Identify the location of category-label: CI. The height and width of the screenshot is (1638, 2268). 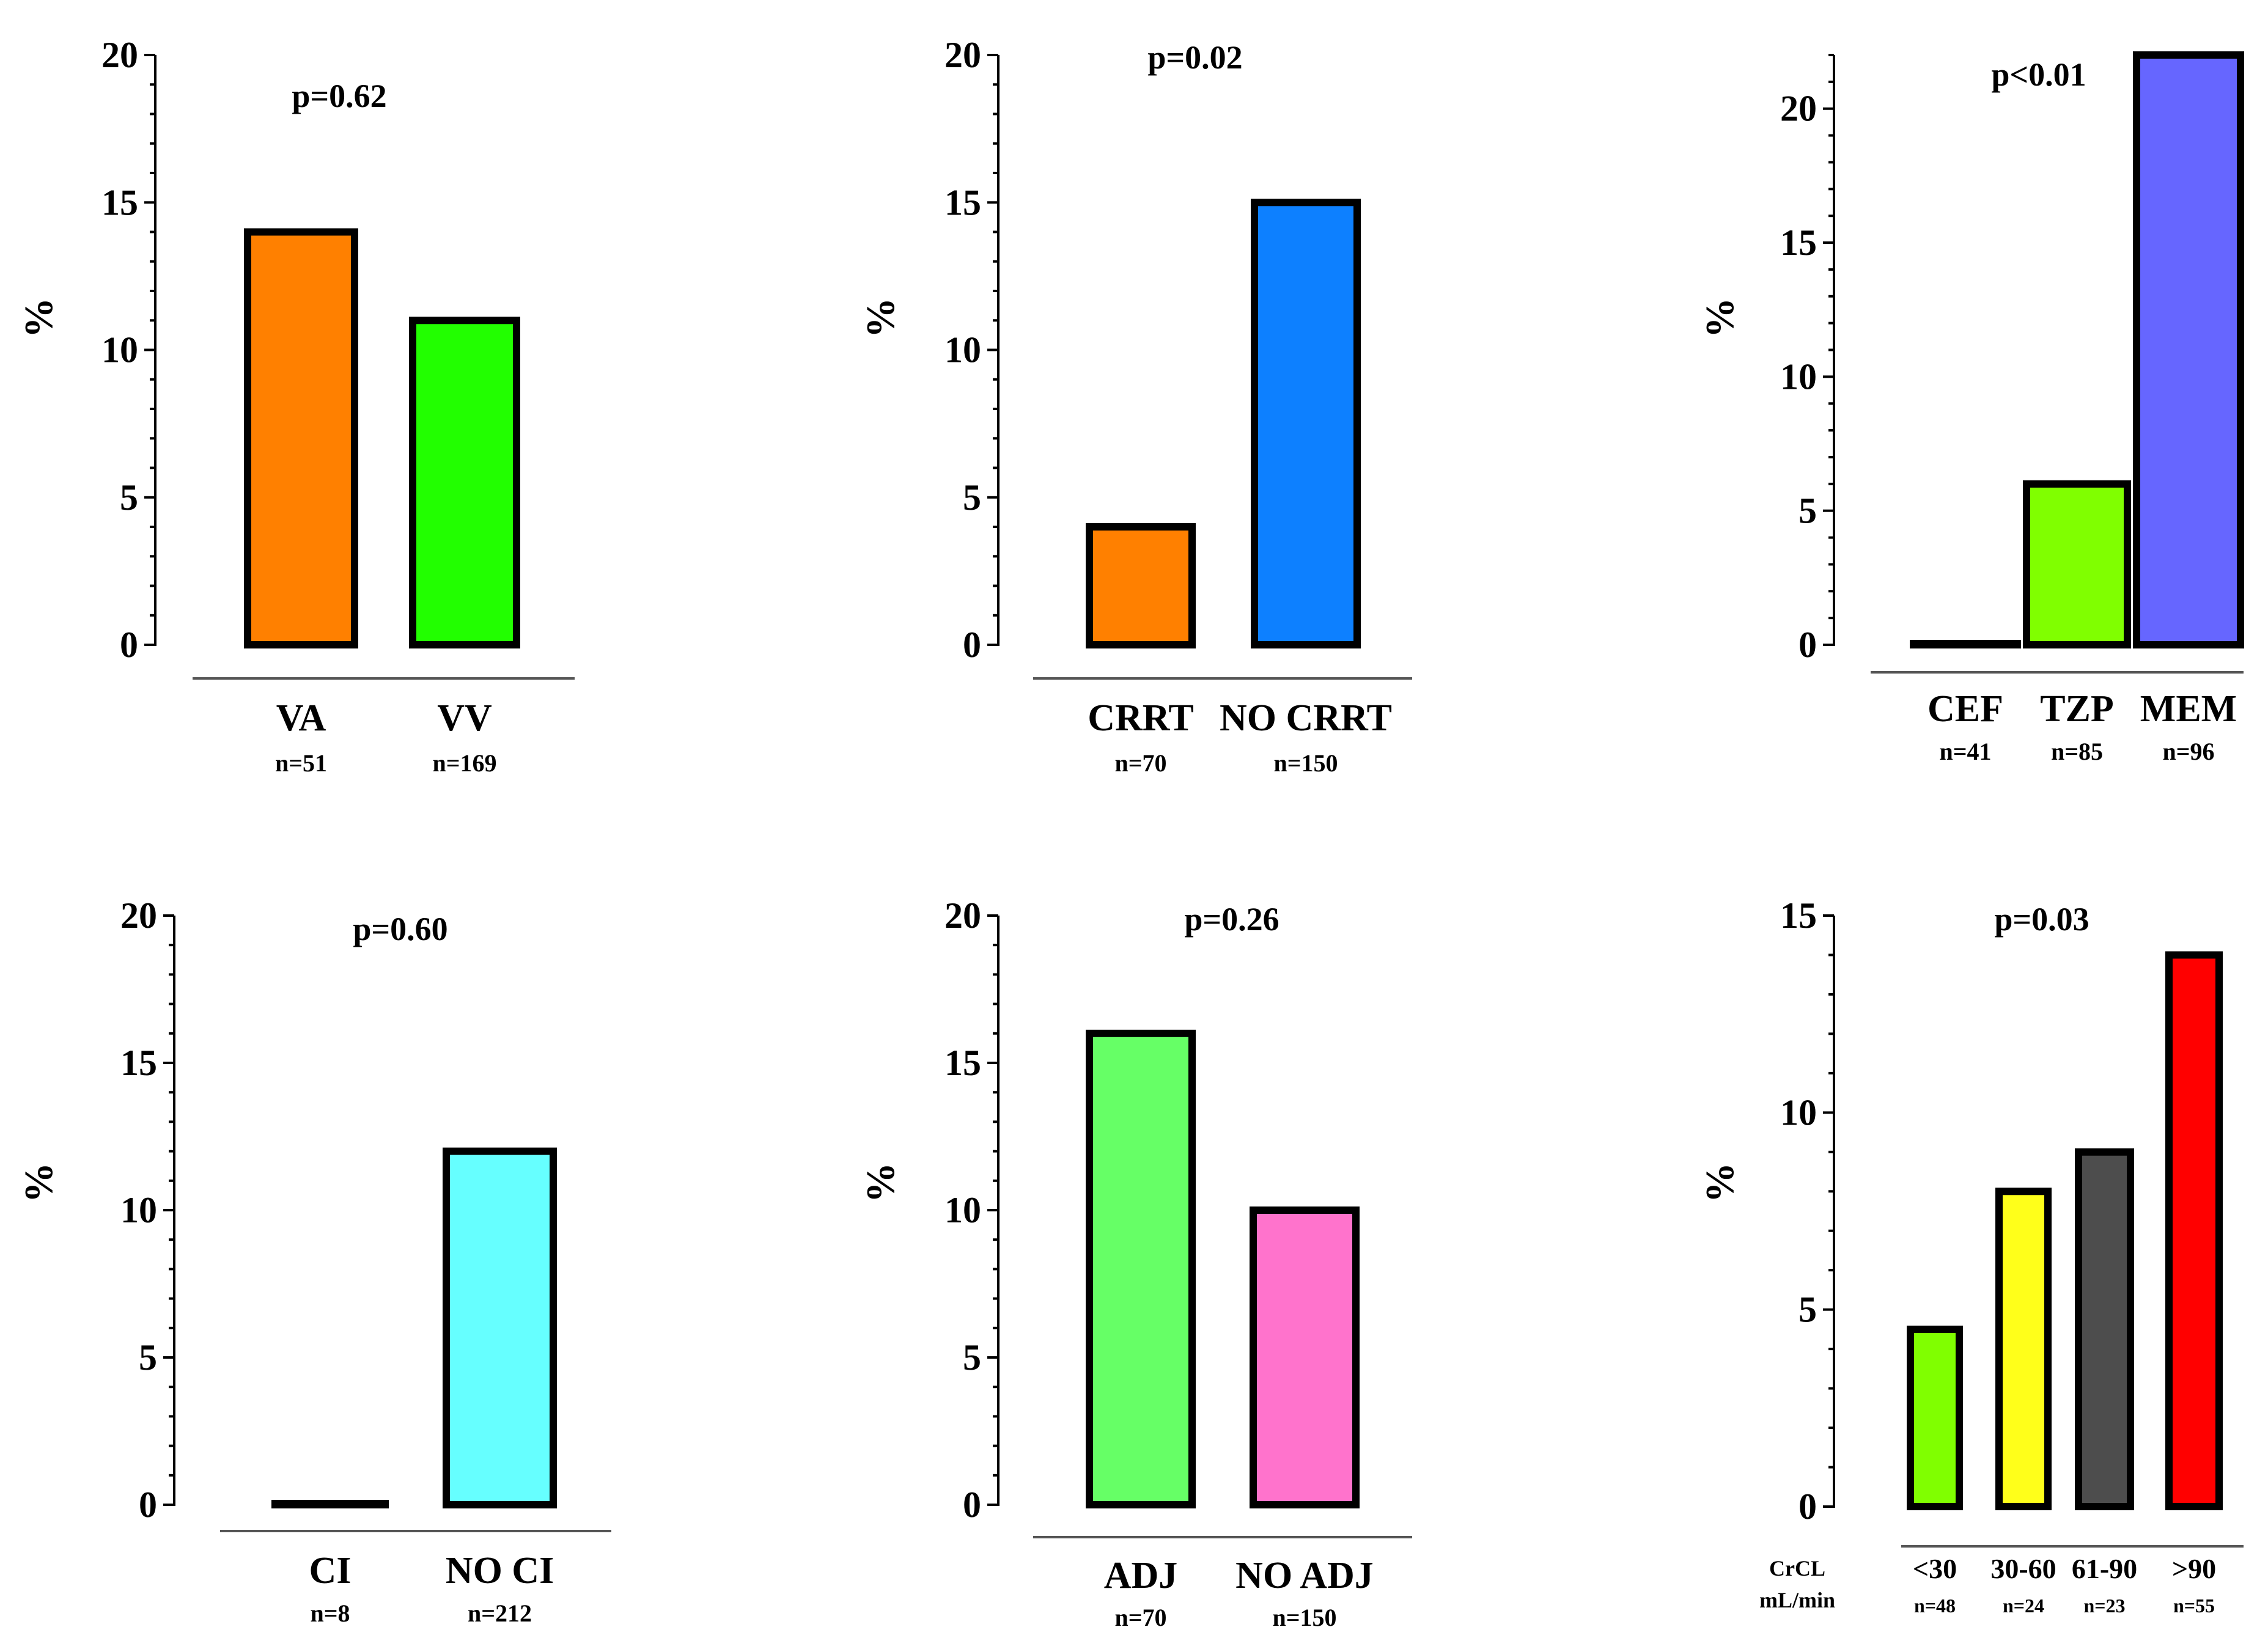
(330, 1571).